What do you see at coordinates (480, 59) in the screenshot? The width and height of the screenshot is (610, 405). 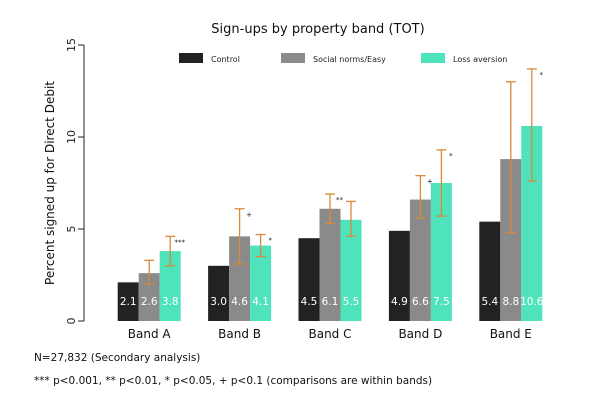 I see `legend-label: Loss aversion` at bounding box center [480, 59].